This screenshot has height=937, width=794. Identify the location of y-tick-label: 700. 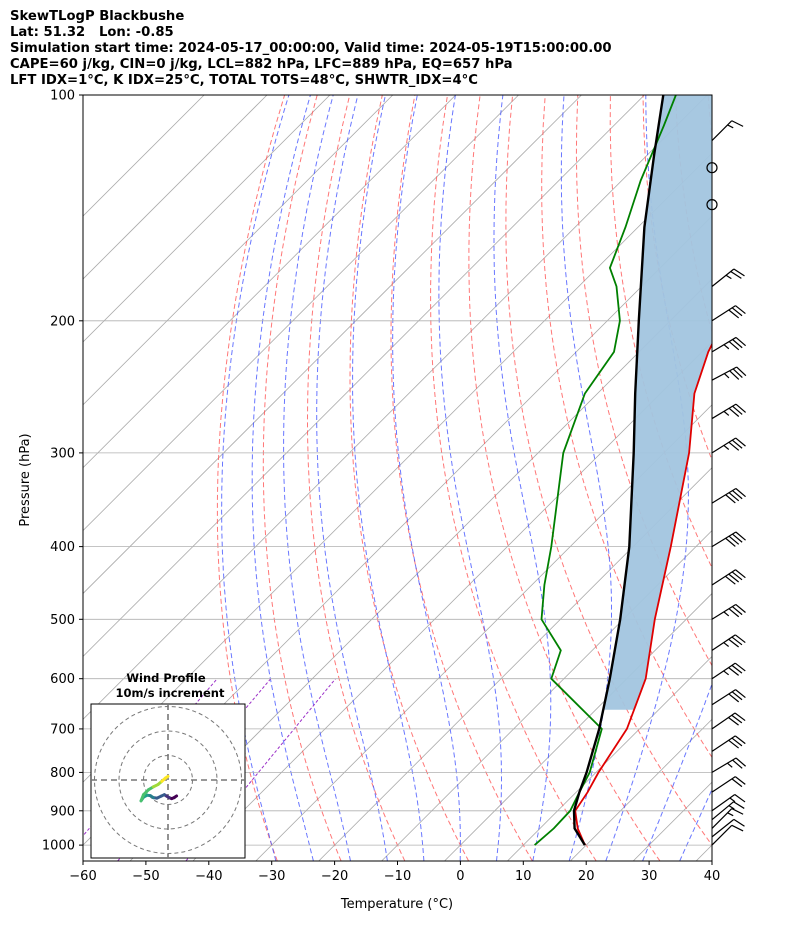
(62, 729).